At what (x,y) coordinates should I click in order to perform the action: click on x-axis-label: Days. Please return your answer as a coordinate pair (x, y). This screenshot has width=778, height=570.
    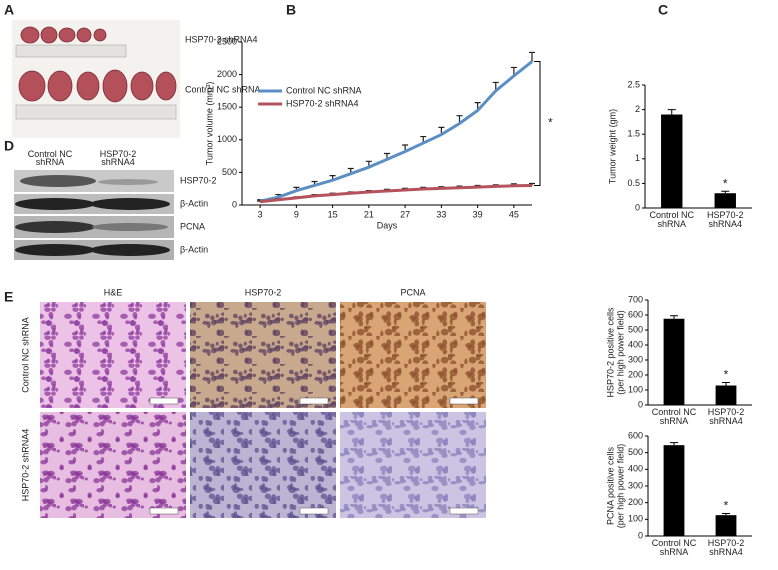
    Looking at the image, I should click on (387, 225).